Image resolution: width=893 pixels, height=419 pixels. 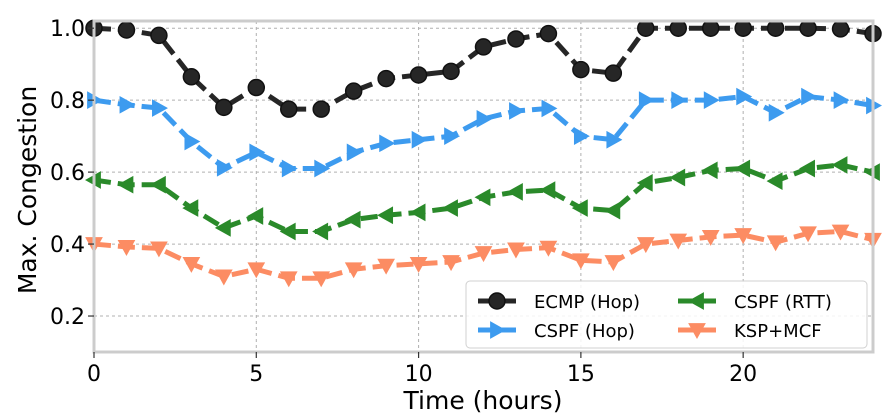 What do you see at coordinates (67, 101) in the screenshot?
I see `y-tick-label: 0.8` at bounding box center [67, 101].